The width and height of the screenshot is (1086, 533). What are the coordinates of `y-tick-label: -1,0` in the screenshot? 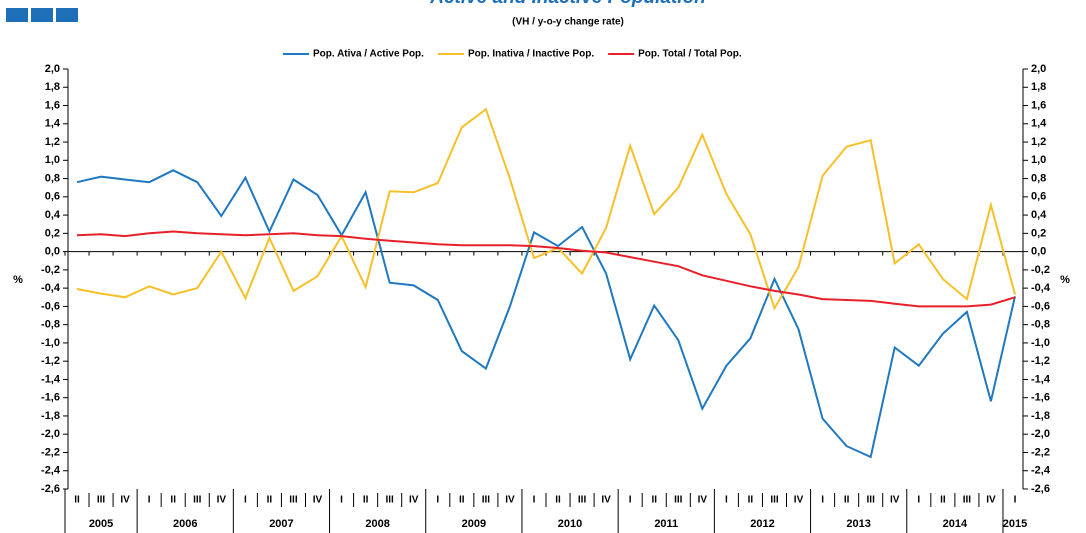 It's located at (50, 343).